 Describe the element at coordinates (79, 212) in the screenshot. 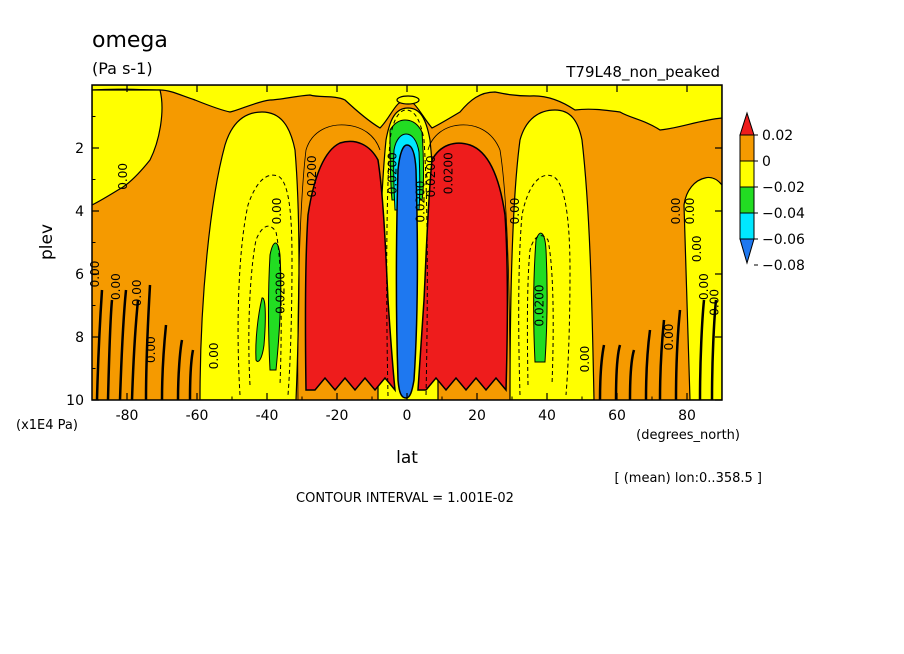

I see `y-tick-label: 4` at that location.